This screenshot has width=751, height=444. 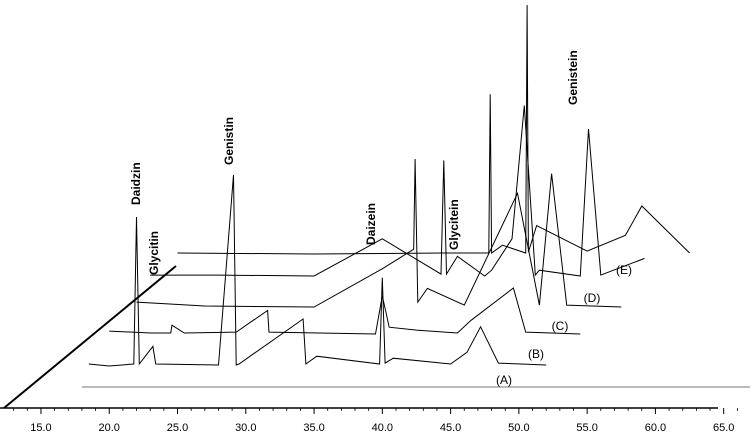 What do you see at coordinates (40, 428) in the screenshot?
I see `x-tick-label: 15.0` at bounding box center [40, 428].